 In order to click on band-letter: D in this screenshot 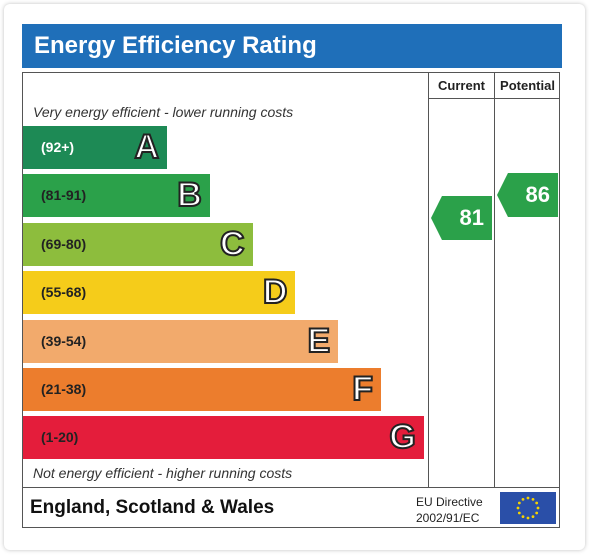, I will do `click(275, 292)`.